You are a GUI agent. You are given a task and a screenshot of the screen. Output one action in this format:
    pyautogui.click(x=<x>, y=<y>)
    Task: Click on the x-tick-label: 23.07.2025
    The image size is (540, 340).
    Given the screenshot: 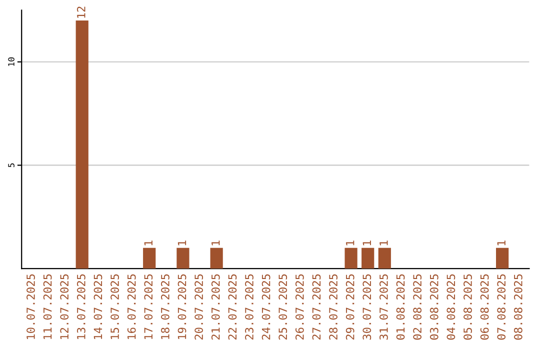 What is the action you would take?
    pyautogui.click(x=249, y=307)
    